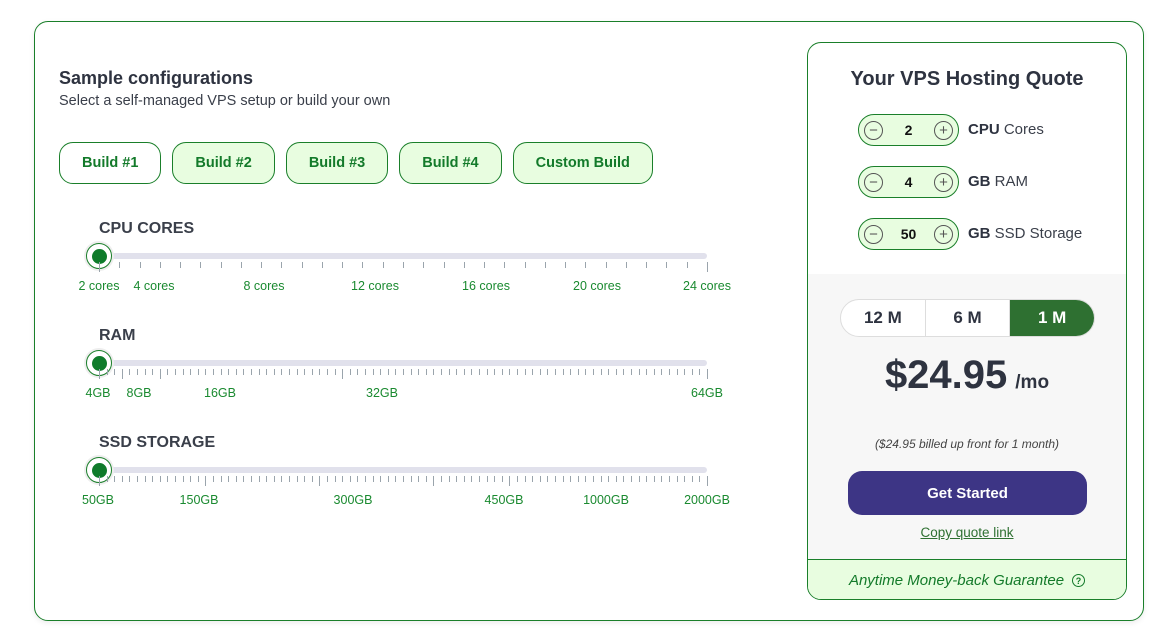  What do you see at coordinates (403, 256) in the screenshot?
I see `cpu-slider-track` at bounding box center [403, 256].